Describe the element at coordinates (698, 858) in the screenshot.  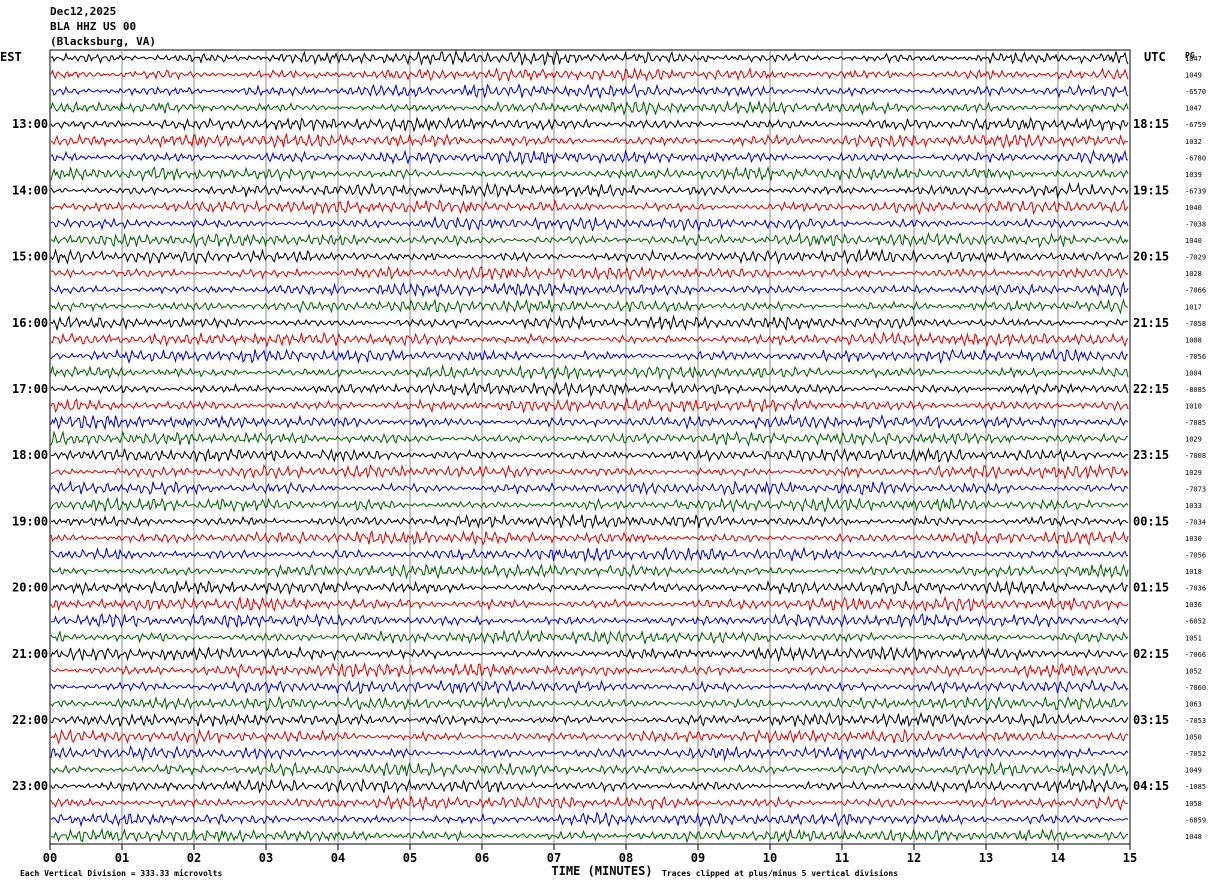
I see `x-tick-label: 09` at that location.